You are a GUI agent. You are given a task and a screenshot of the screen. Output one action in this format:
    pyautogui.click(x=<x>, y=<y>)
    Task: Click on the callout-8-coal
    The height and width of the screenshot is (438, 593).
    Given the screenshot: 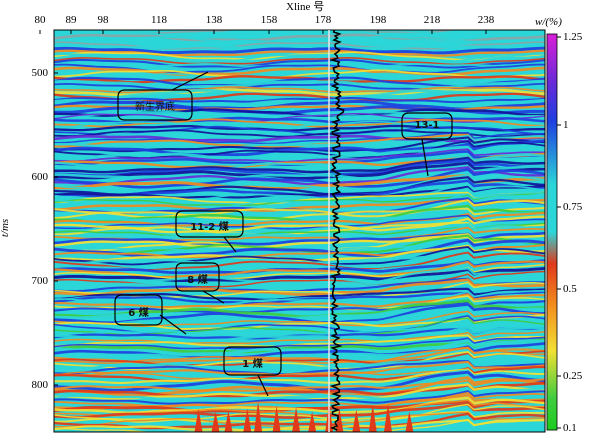 What is the action you would take?
    pyautogui.click(x=200, y=283)
    